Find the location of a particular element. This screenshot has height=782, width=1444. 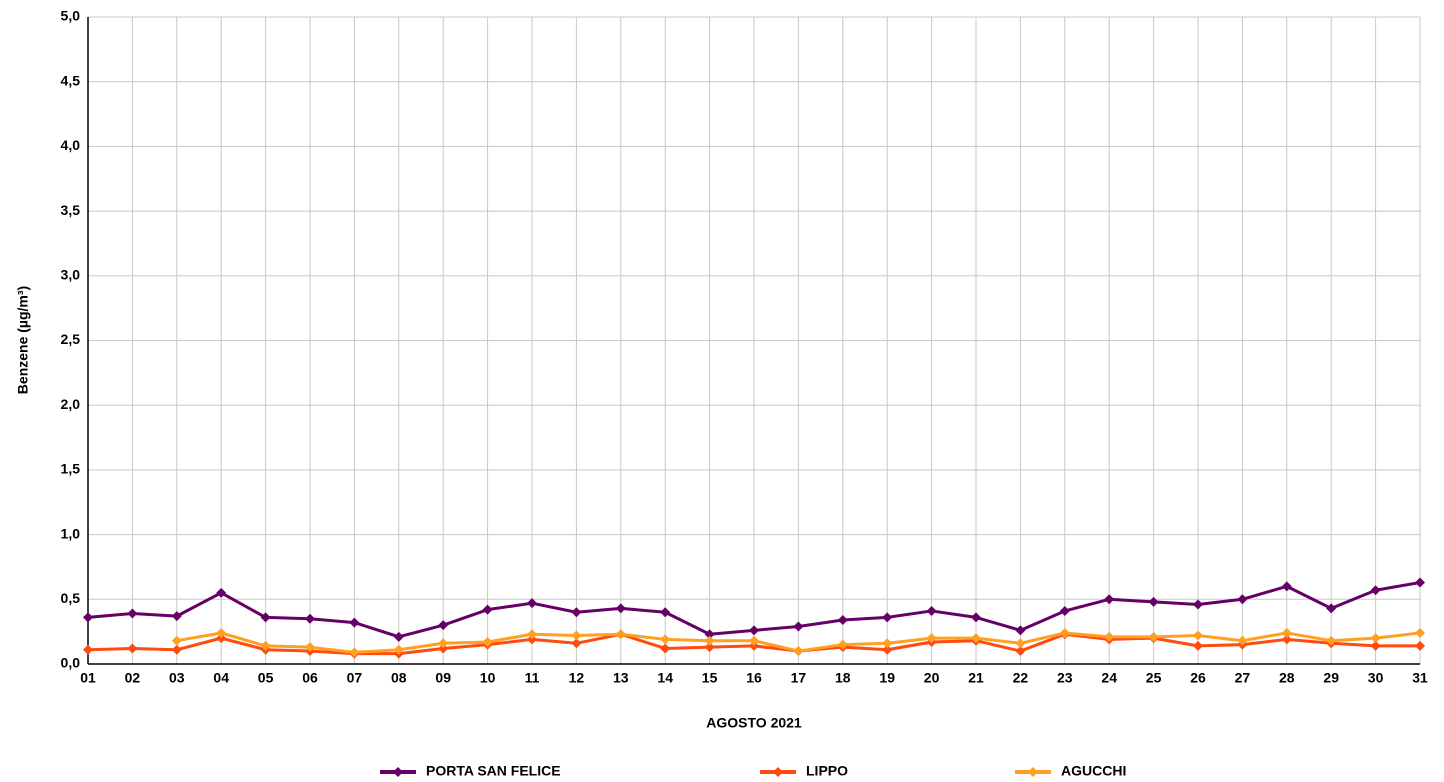

legend-label: LIPPO is located at coordinates (827, 771).